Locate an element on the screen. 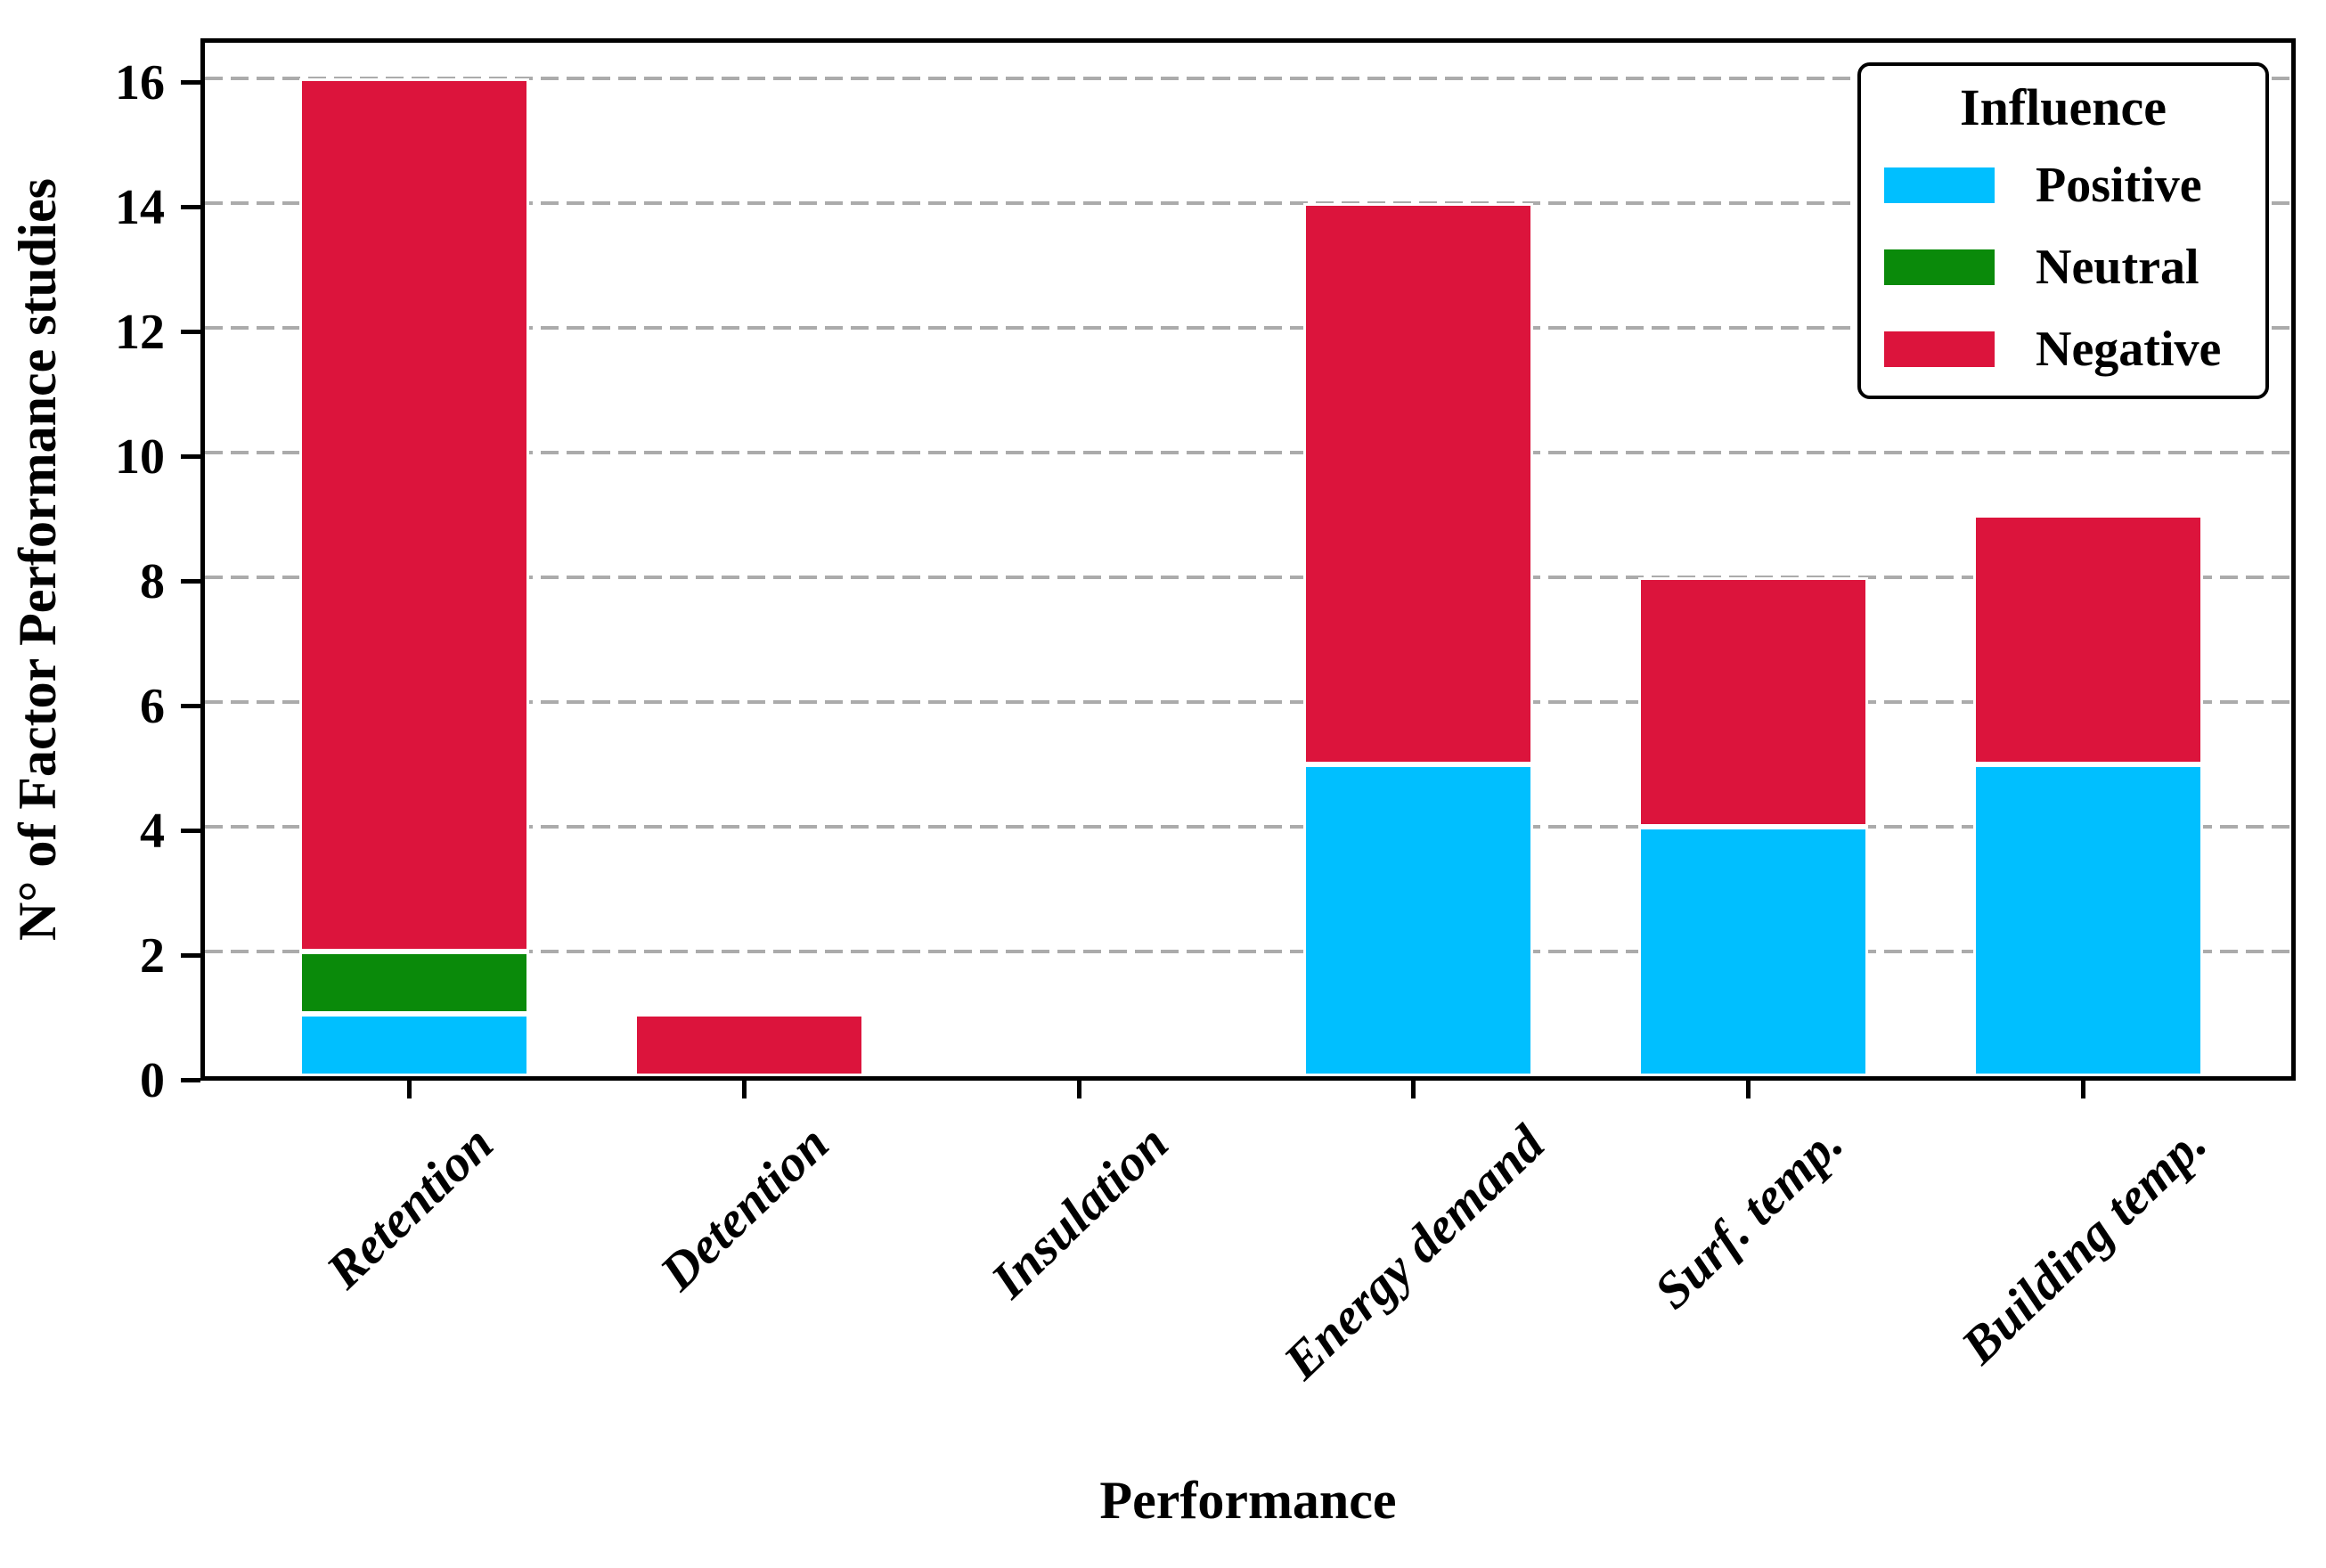 This screenshot has width=2326, height=1568. legend-entries: Positive Neutral Negative is located at coordinates (2063, 263).